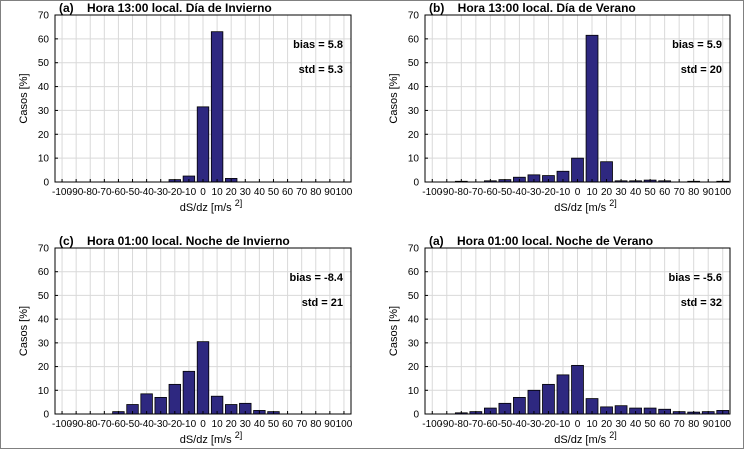  I want to click on x-tick-label: 60, so click(288, 424).